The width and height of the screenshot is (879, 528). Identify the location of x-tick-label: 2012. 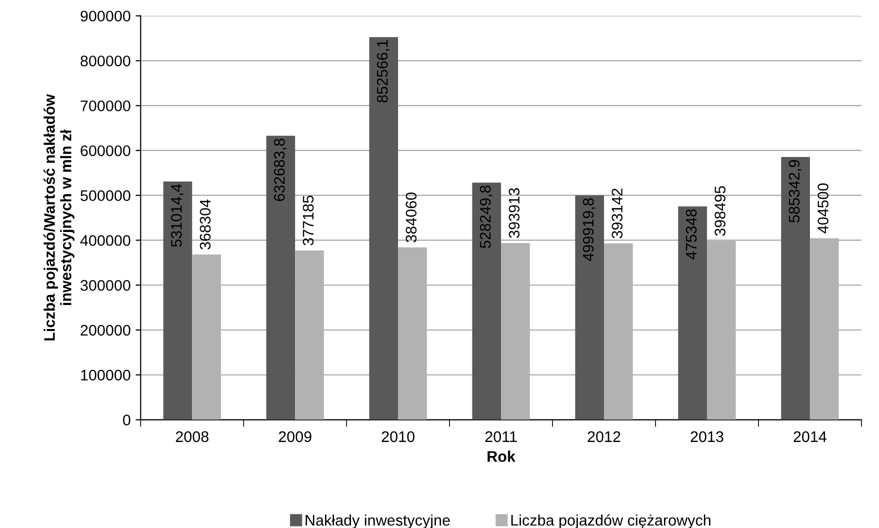
(604, 436).